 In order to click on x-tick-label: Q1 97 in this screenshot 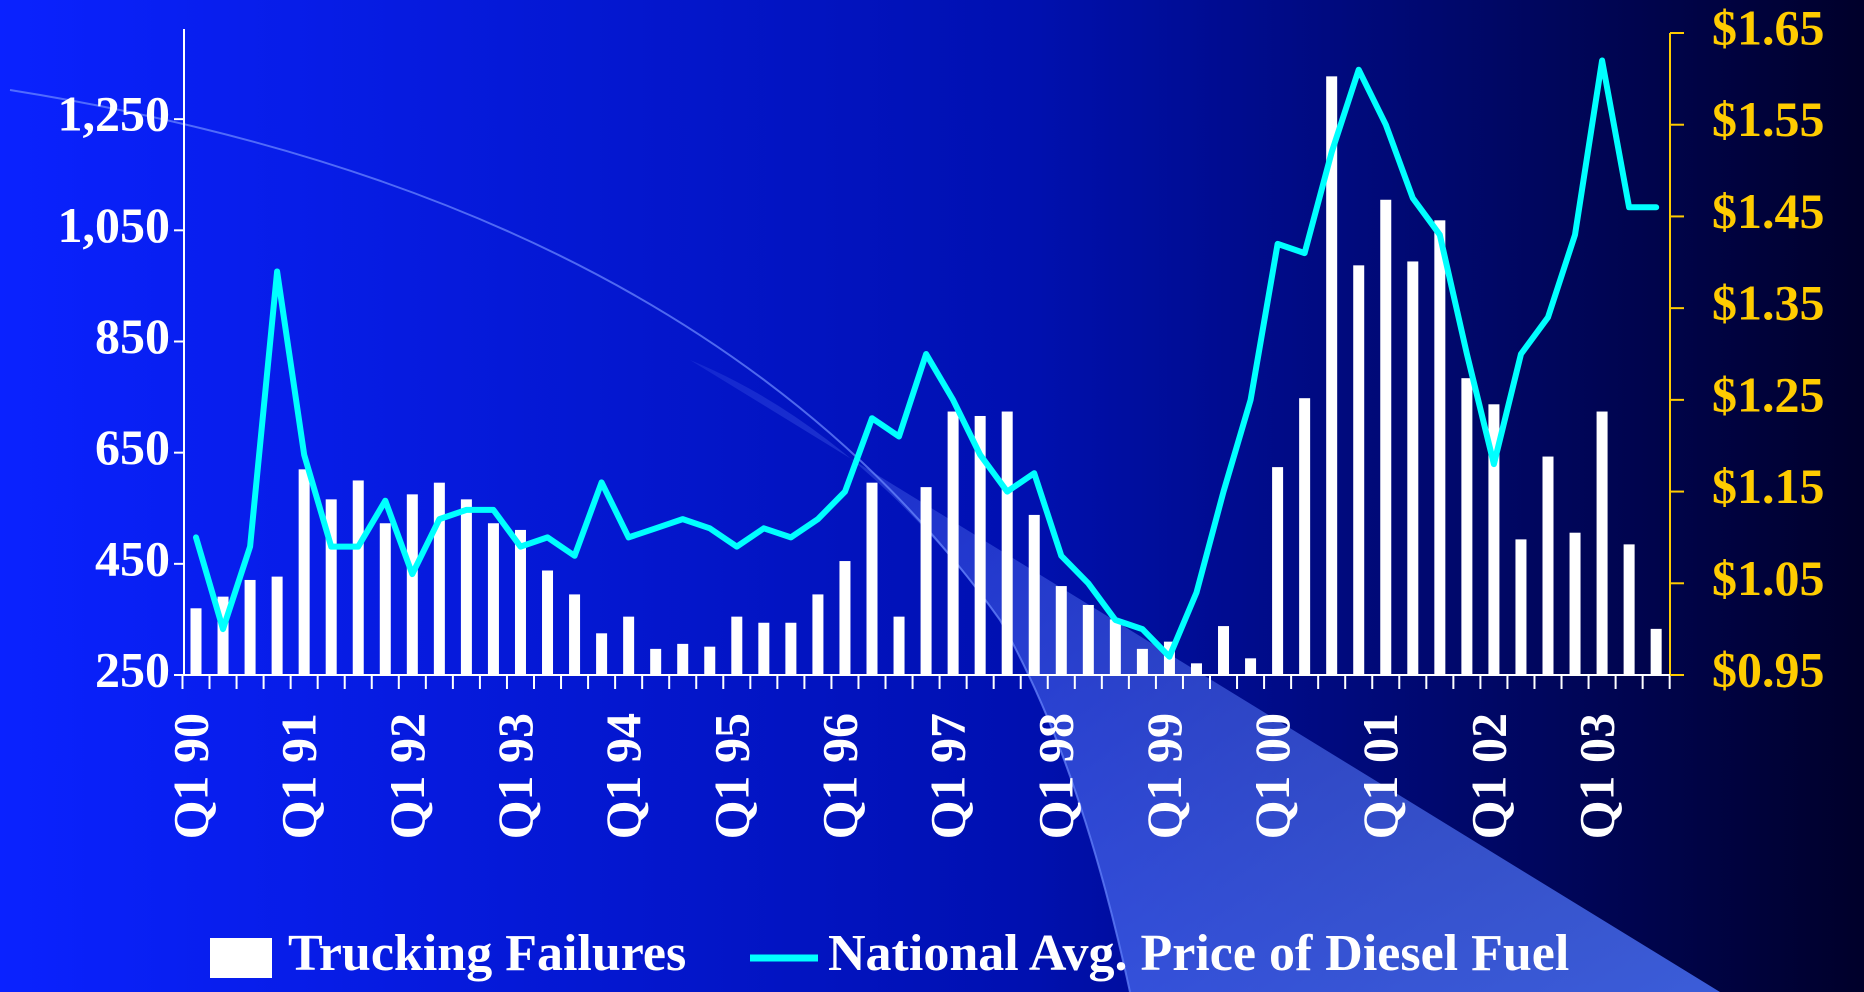, I will do `click(948, 776)`.